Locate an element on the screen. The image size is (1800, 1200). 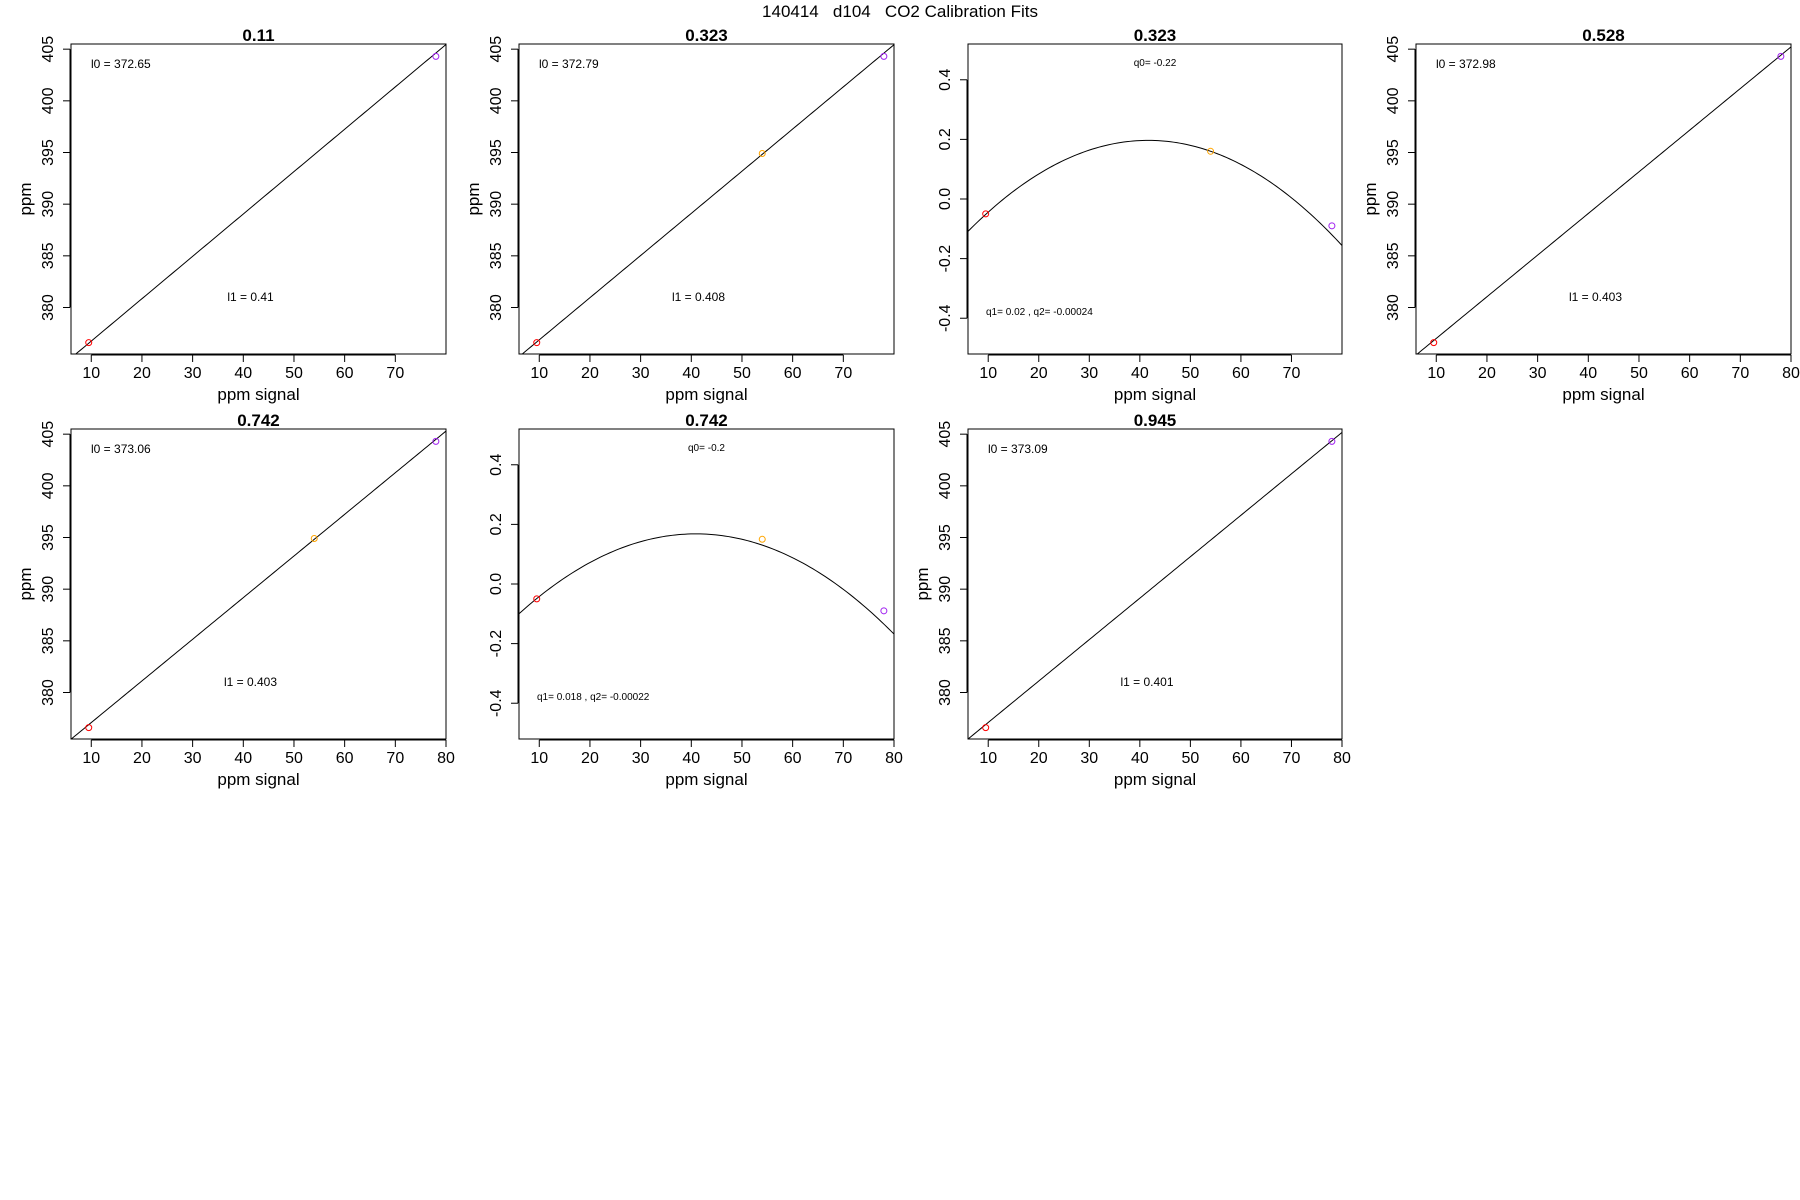
slope-label: l1 = 0.401 is located at coordinates (1146, 682).